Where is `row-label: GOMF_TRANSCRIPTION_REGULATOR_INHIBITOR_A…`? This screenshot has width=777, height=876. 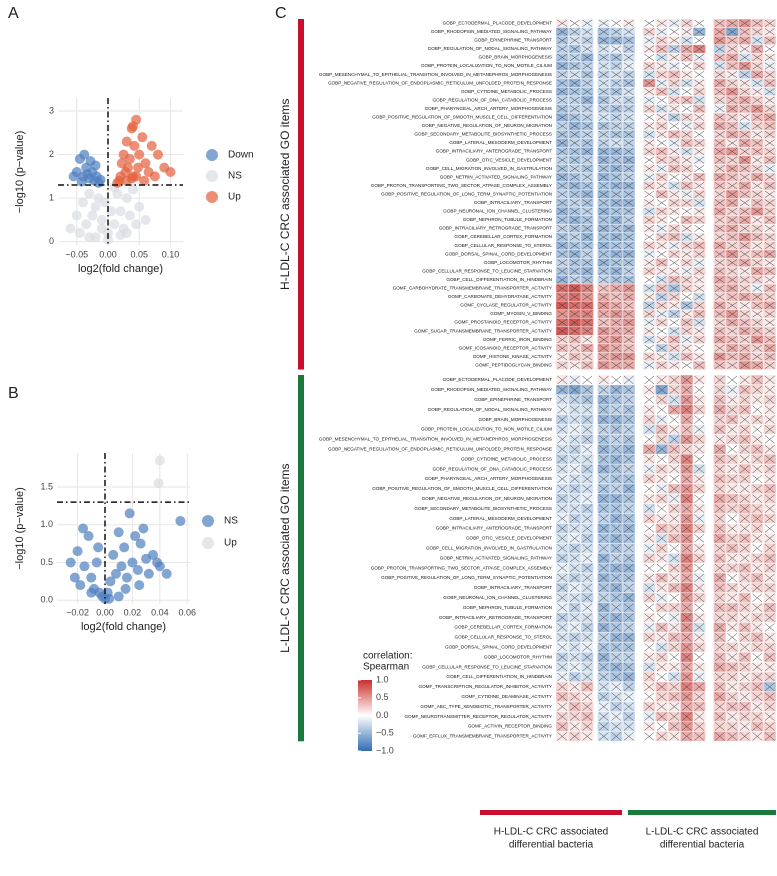 row-label: GOMF_TRANSCRIPTION_REGULATOR_INHIBITOR_A… is located at coordinates (486, 686).